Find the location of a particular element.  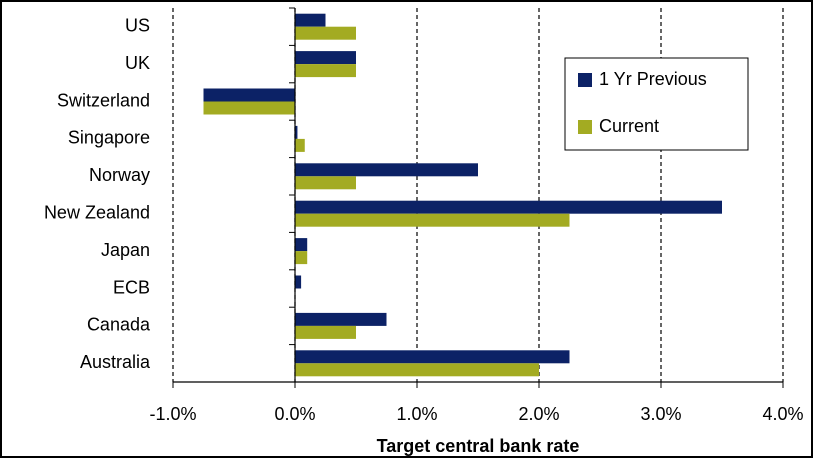

x-axis-title: Target central bank rate is located at coordinates (478, 446).